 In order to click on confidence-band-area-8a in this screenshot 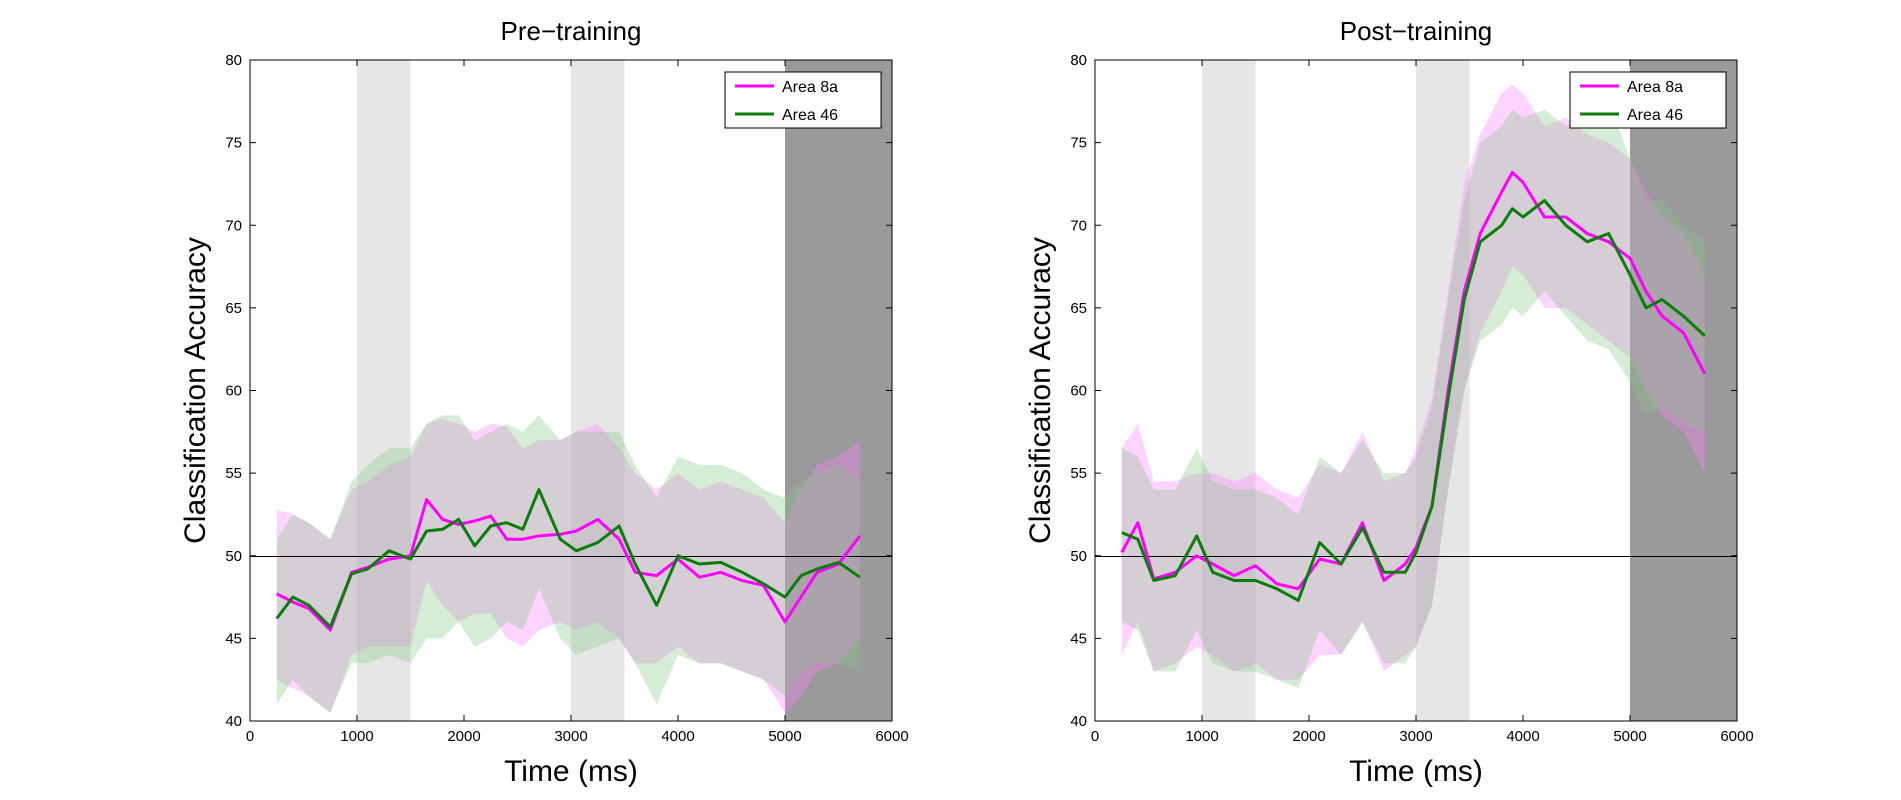, I will do `click(568, 565)`.